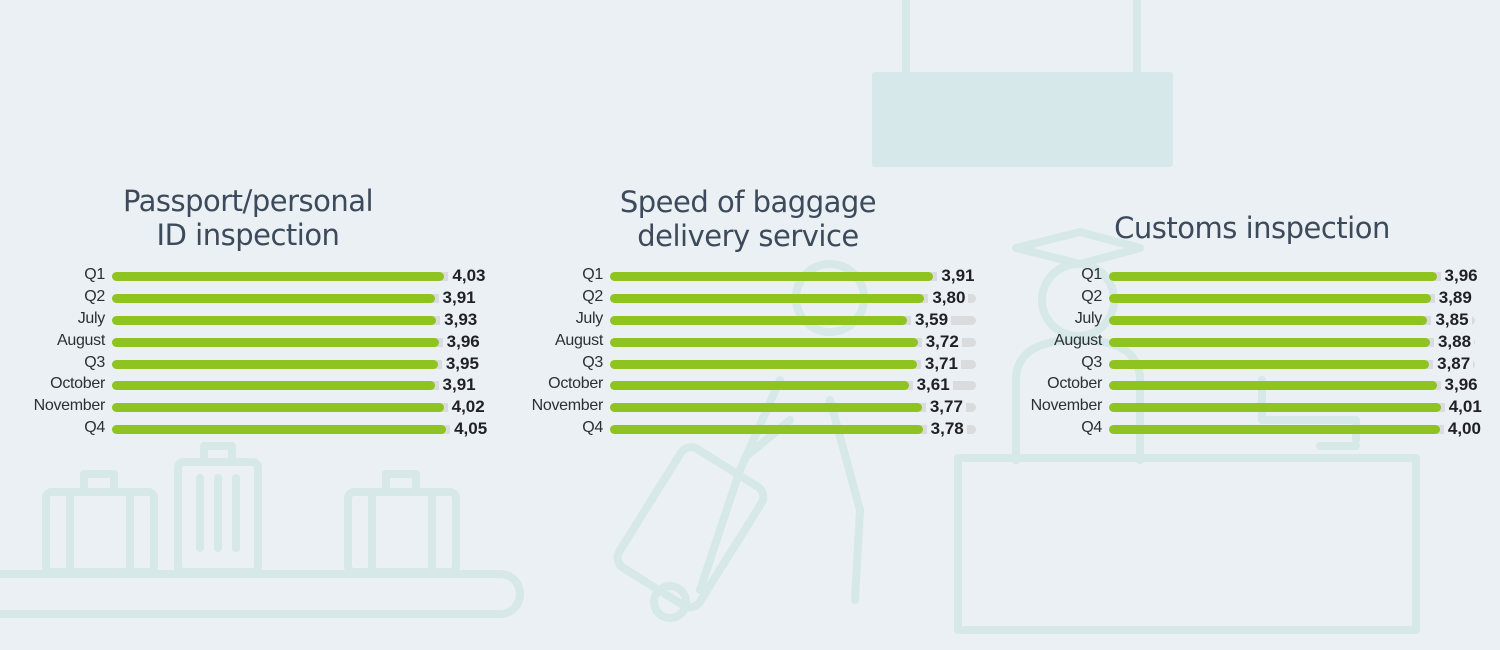 The image size is (1500, 650). Describe the element at coordinates (1453, 363) in the screenshot. I see `value-label: 3,87` at that location.